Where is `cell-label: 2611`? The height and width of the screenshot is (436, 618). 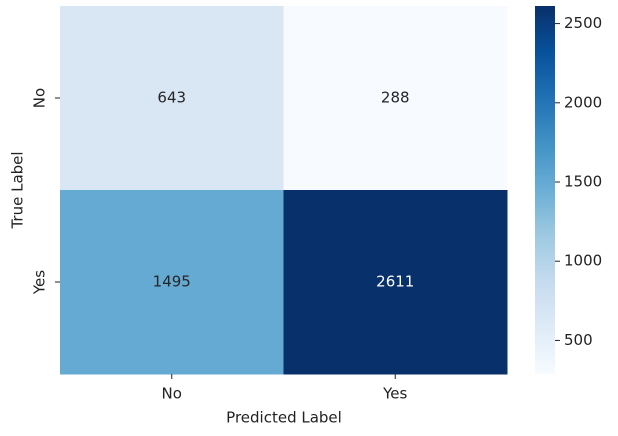
cell-label: 2611 is located at coordinates (395, 282).